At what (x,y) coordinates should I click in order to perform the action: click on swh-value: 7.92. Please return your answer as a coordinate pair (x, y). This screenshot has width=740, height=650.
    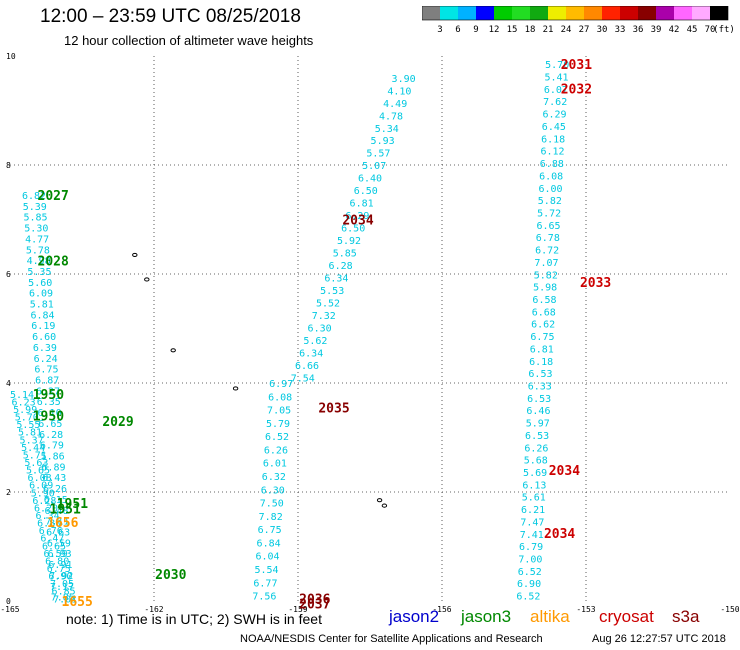
    Looking at the image, I should click on (61, 576).